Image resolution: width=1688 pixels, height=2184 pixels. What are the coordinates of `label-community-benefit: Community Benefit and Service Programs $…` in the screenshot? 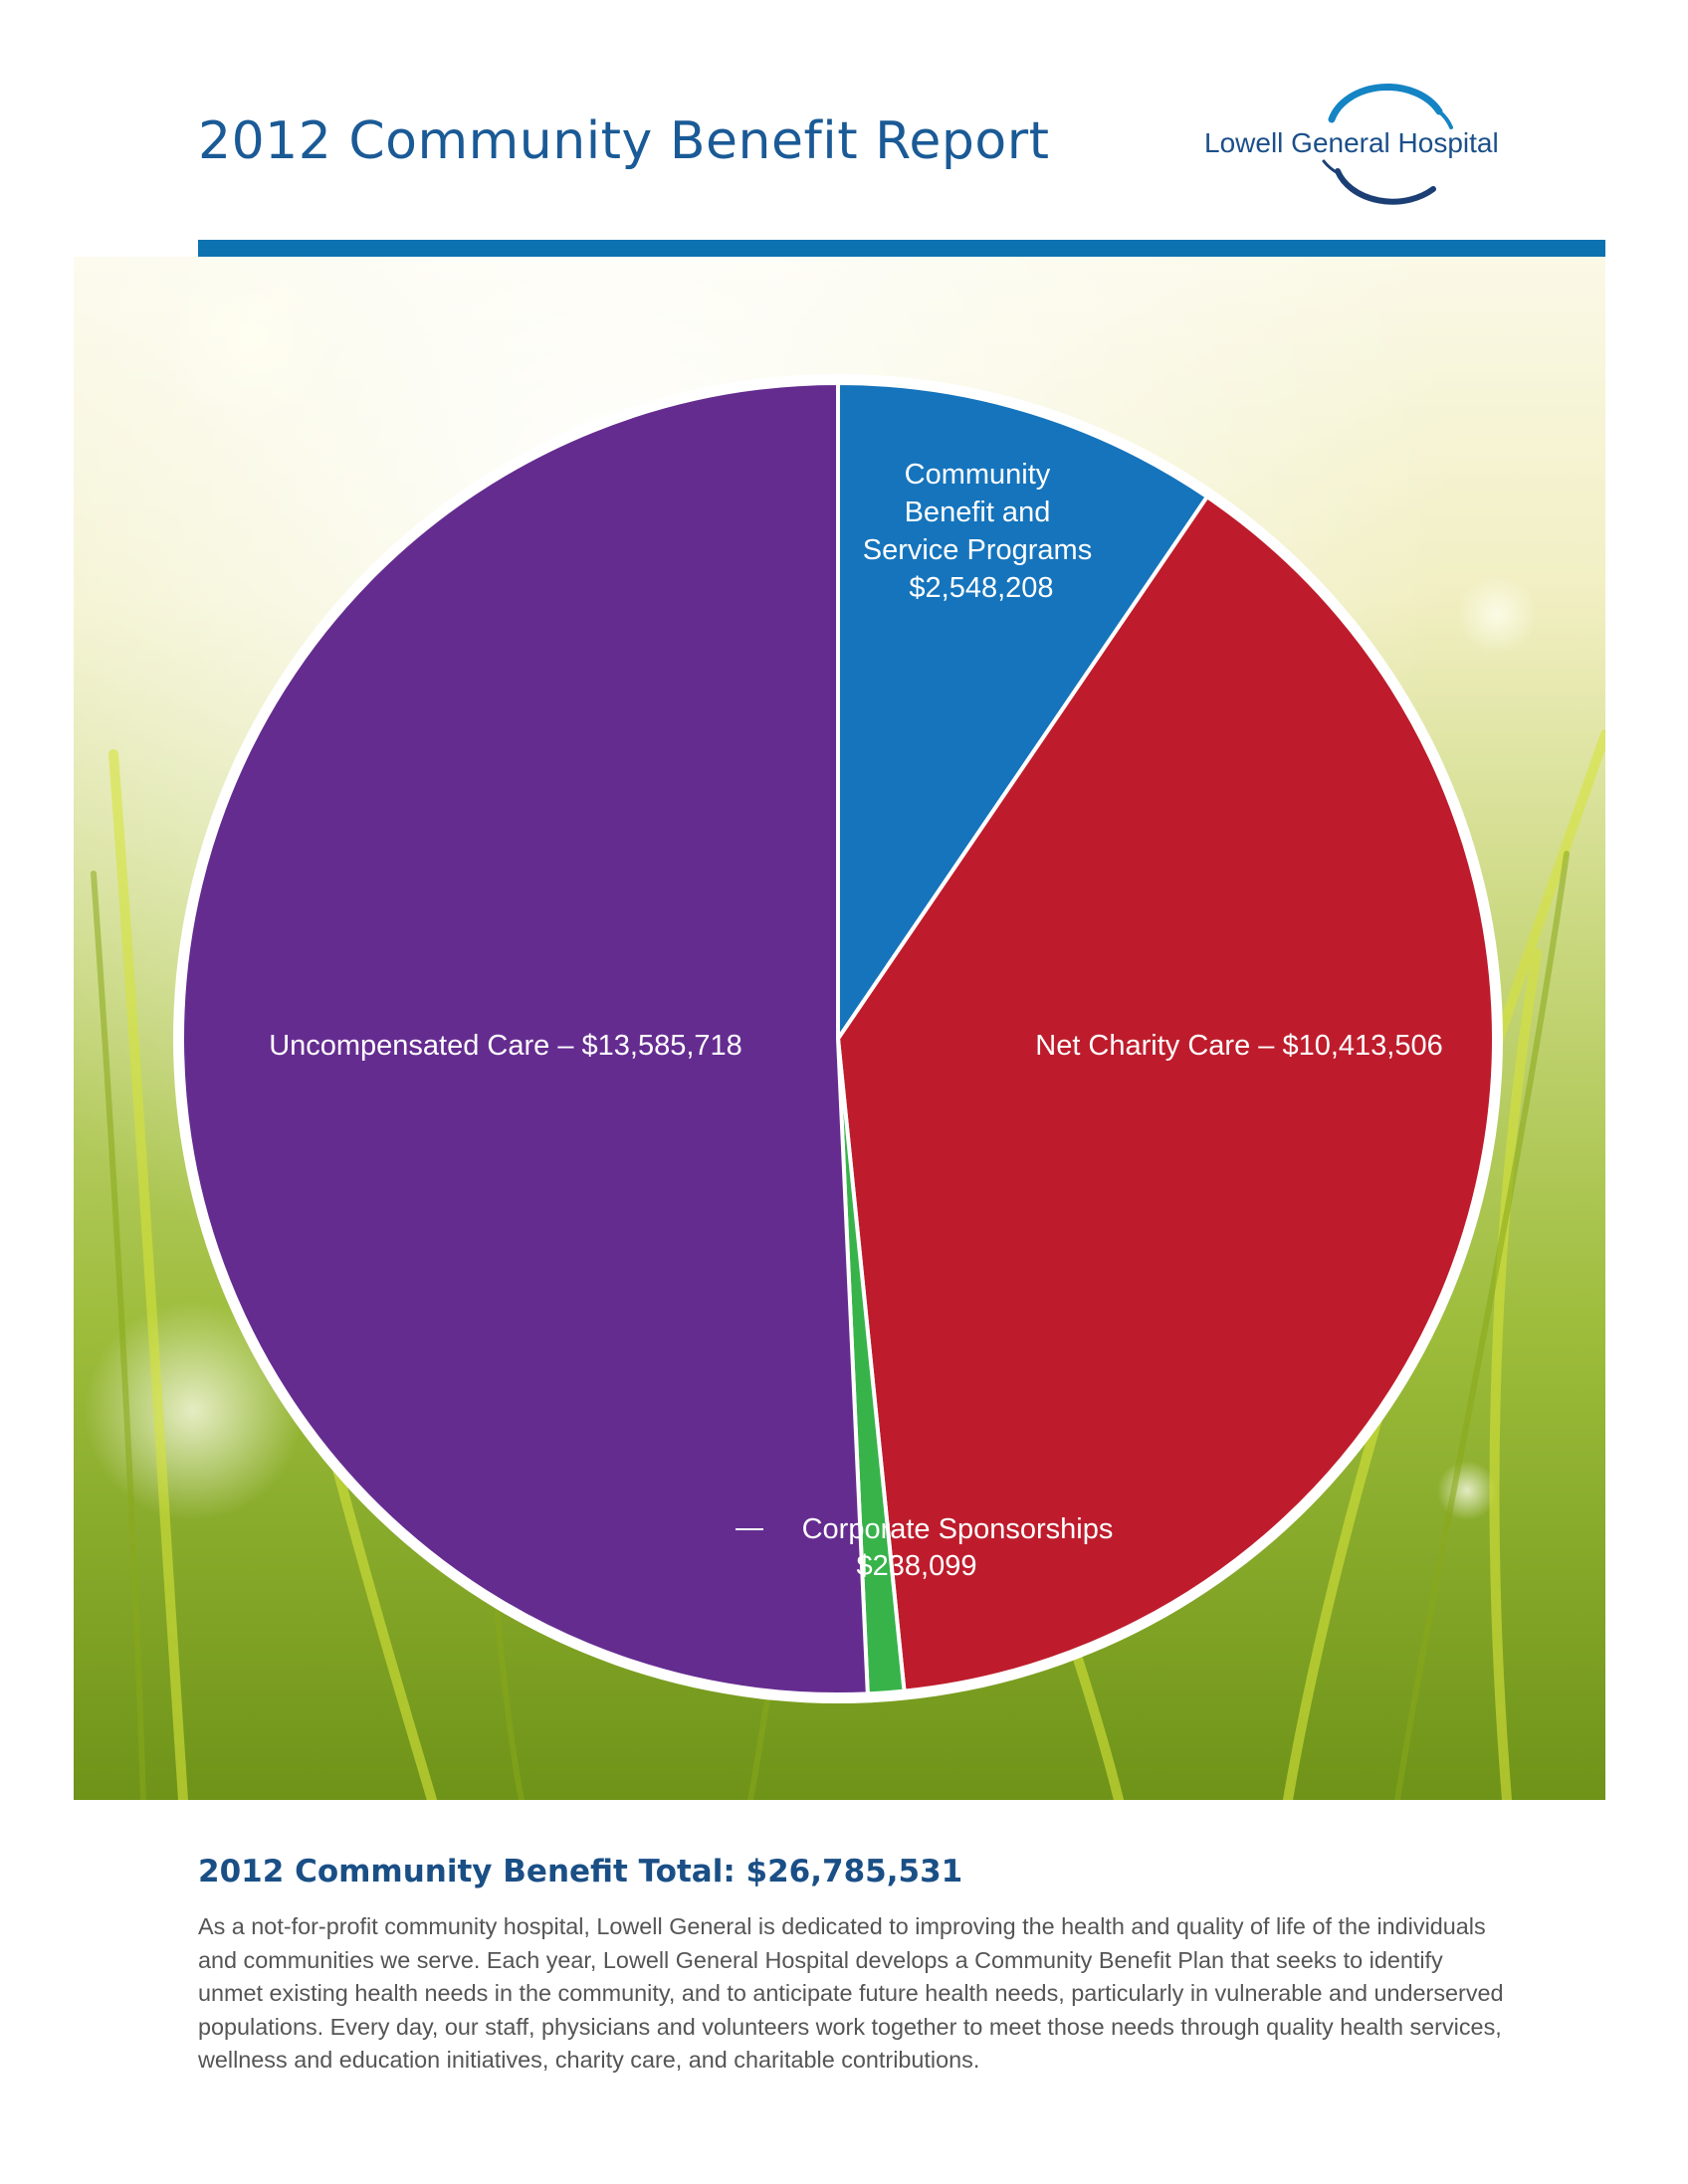 It's located at (982, 532).